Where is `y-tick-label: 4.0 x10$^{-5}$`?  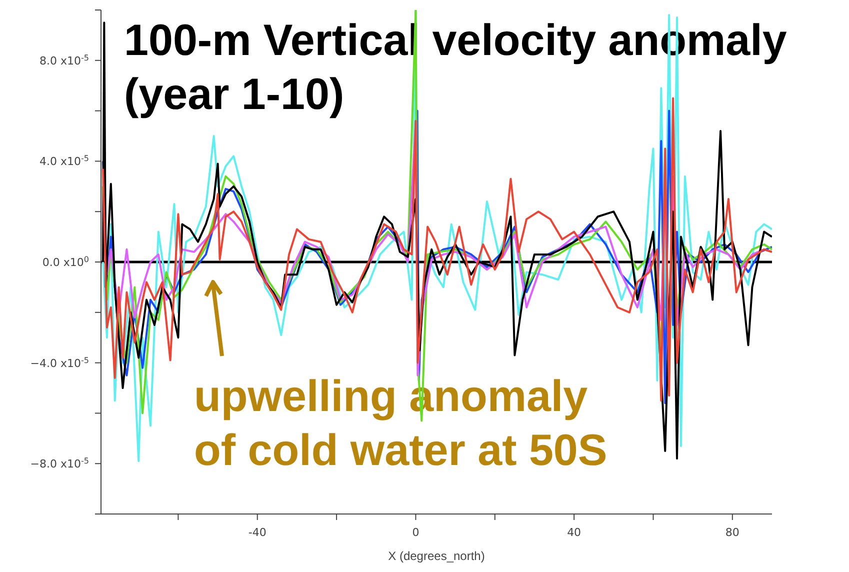 y-tick-label: 4.0 x10$^{-5}$ is located at coordinates (64, 161).